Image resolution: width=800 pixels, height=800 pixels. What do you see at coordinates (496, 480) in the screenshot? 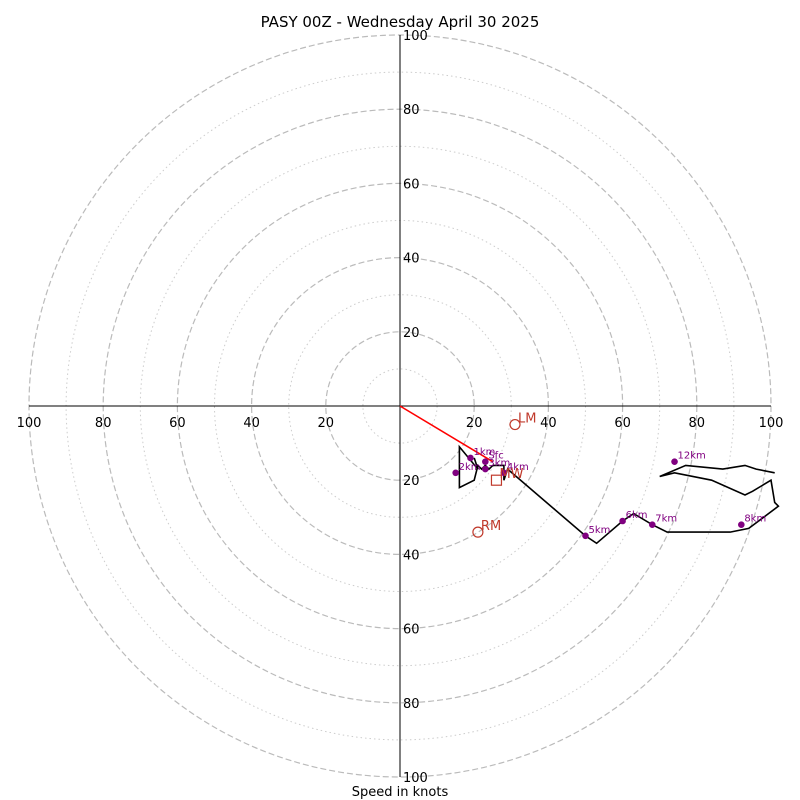
I see `mean-wind-marker` at bounding box center [496, 480].